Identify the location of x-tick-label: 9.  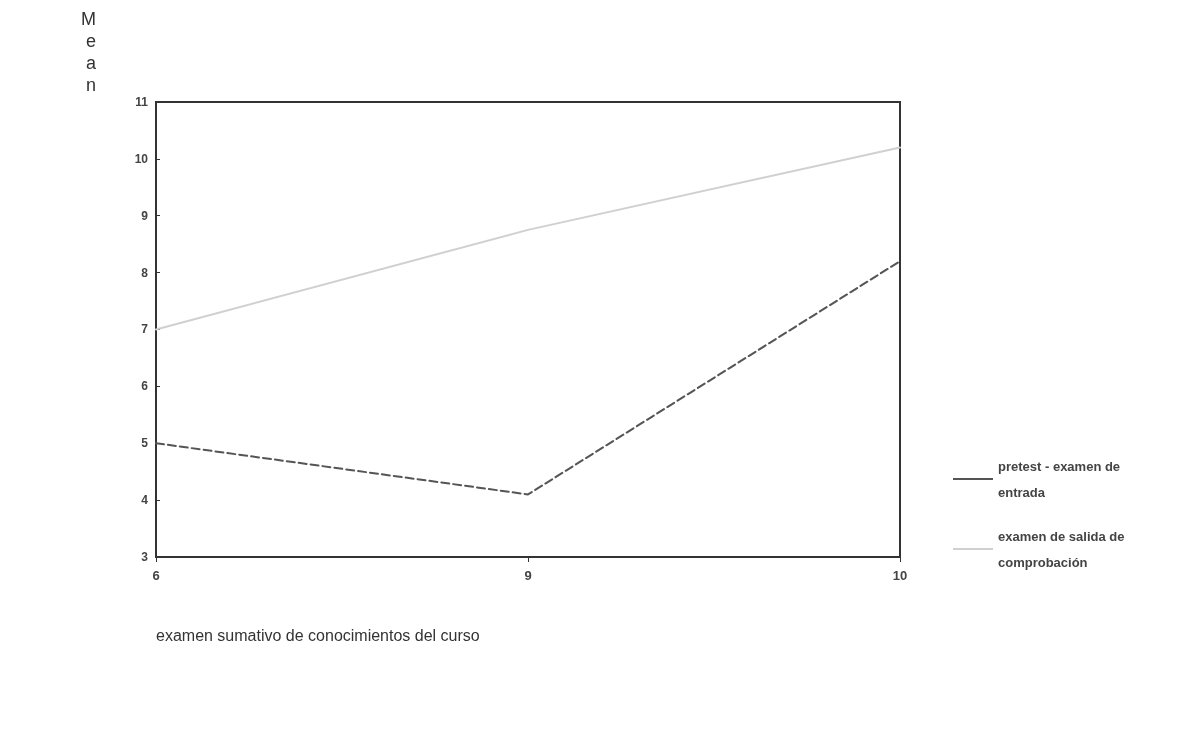
(528, 575).